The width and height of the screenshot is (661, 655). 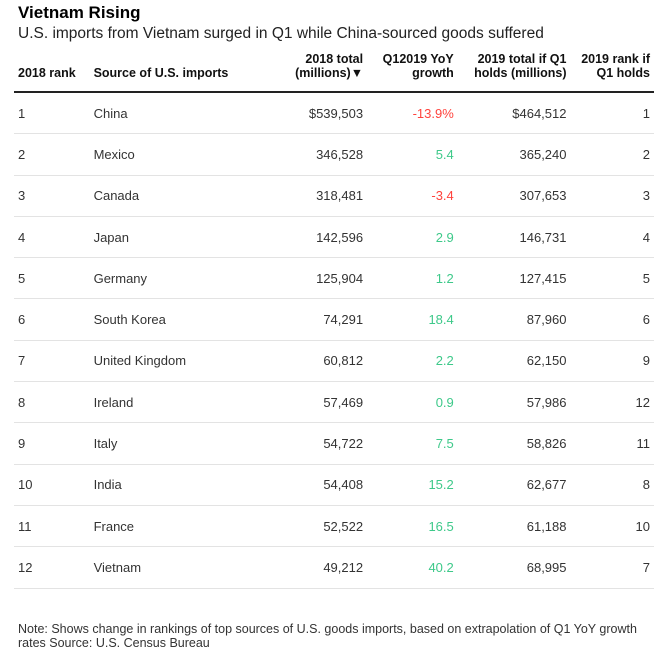 I want to click on cell-2019-rank: 12, so click(x=612, y=402).